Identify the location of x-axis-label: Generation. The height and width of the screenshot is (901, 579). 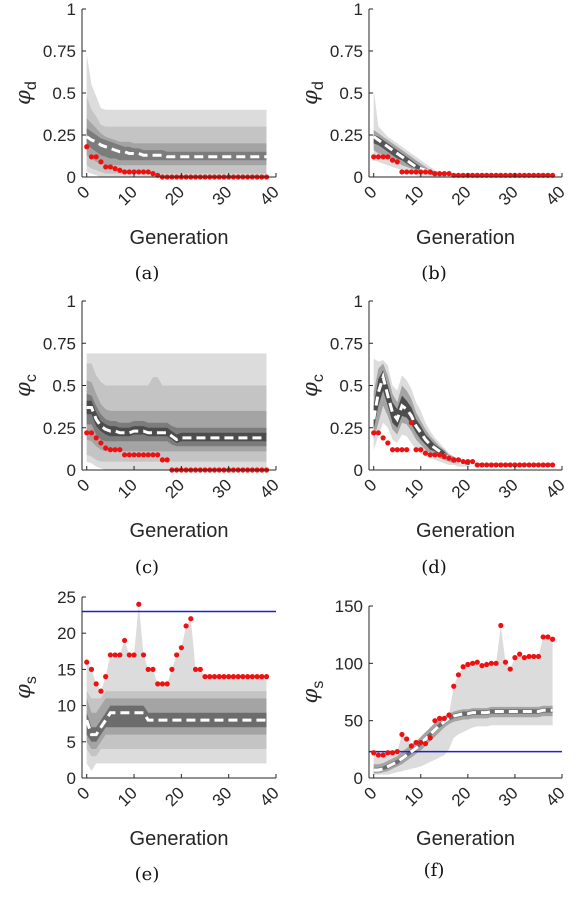
(179, 839).